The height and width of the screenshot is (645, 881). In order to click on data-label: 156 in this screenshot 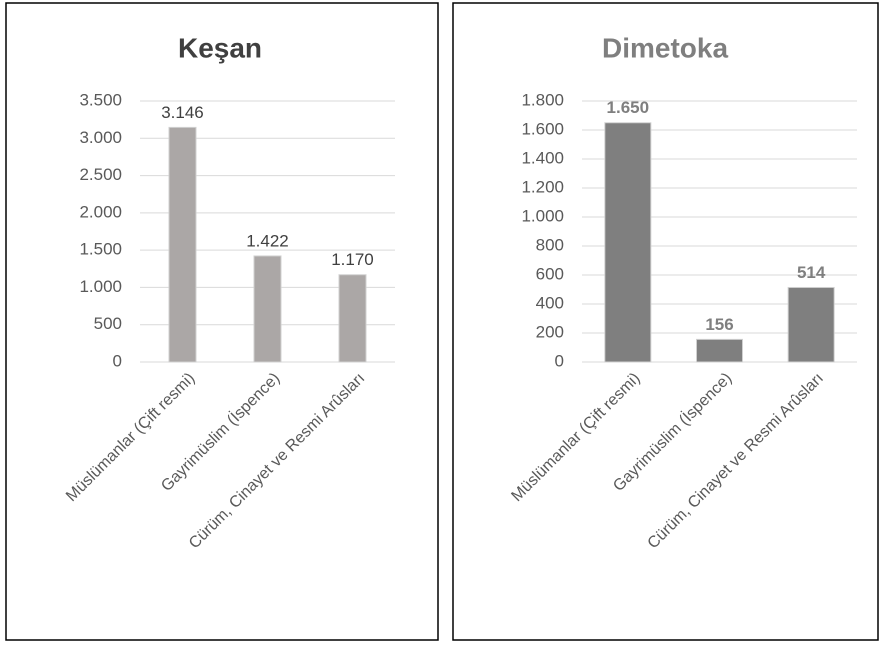, I will do `click(719, 324)`.